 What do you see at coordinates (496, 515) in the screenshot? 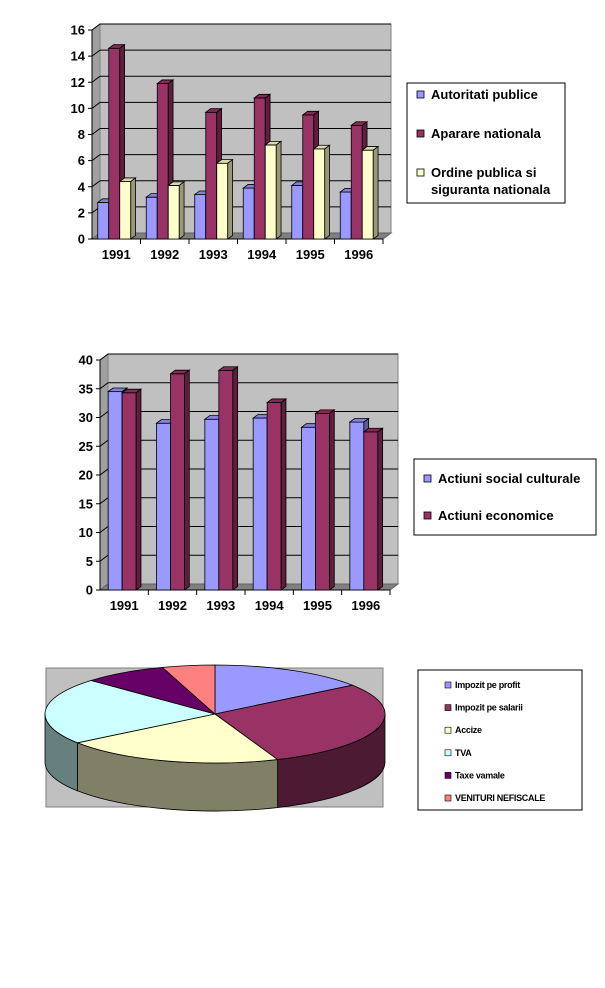
I see `legend-label: Actiuni economice` at bounding box center [496, 515].